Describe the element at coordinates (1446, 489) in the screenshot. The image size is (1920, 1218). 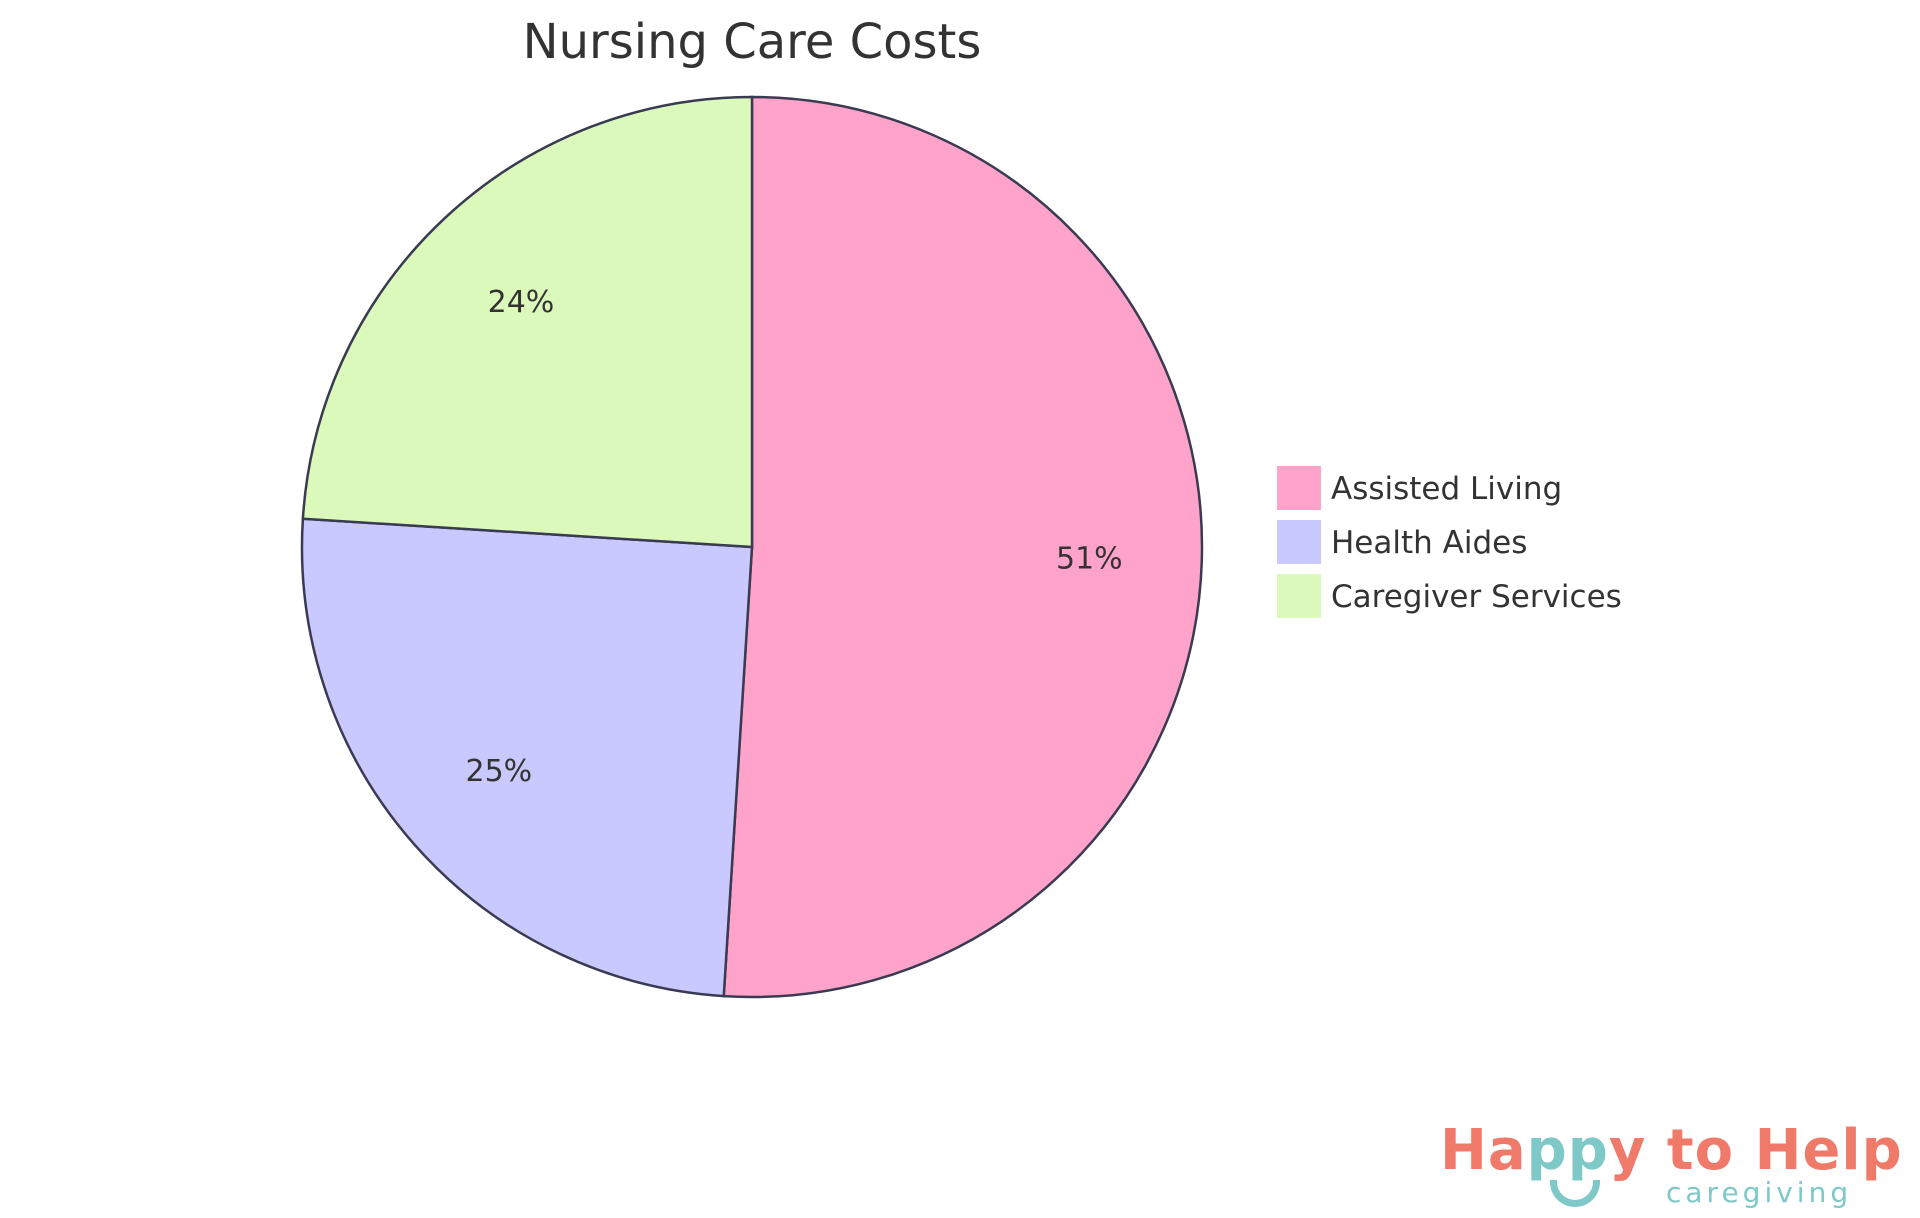
I see `legend-label: Assisted Living` at that location.